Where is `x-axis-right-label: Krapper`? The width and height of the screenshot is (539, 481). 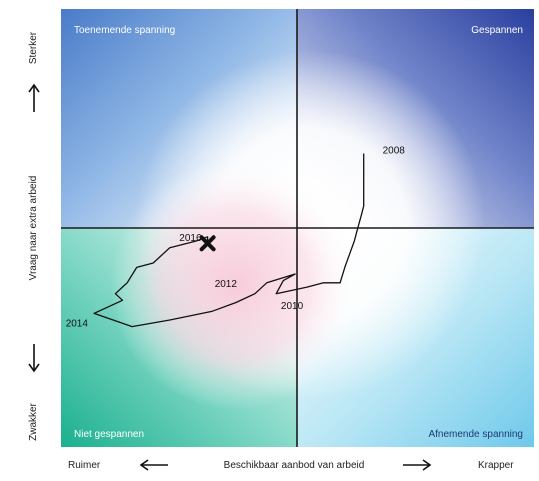 x-axis-right-label: Krapper is located at coordinates (496, 465).